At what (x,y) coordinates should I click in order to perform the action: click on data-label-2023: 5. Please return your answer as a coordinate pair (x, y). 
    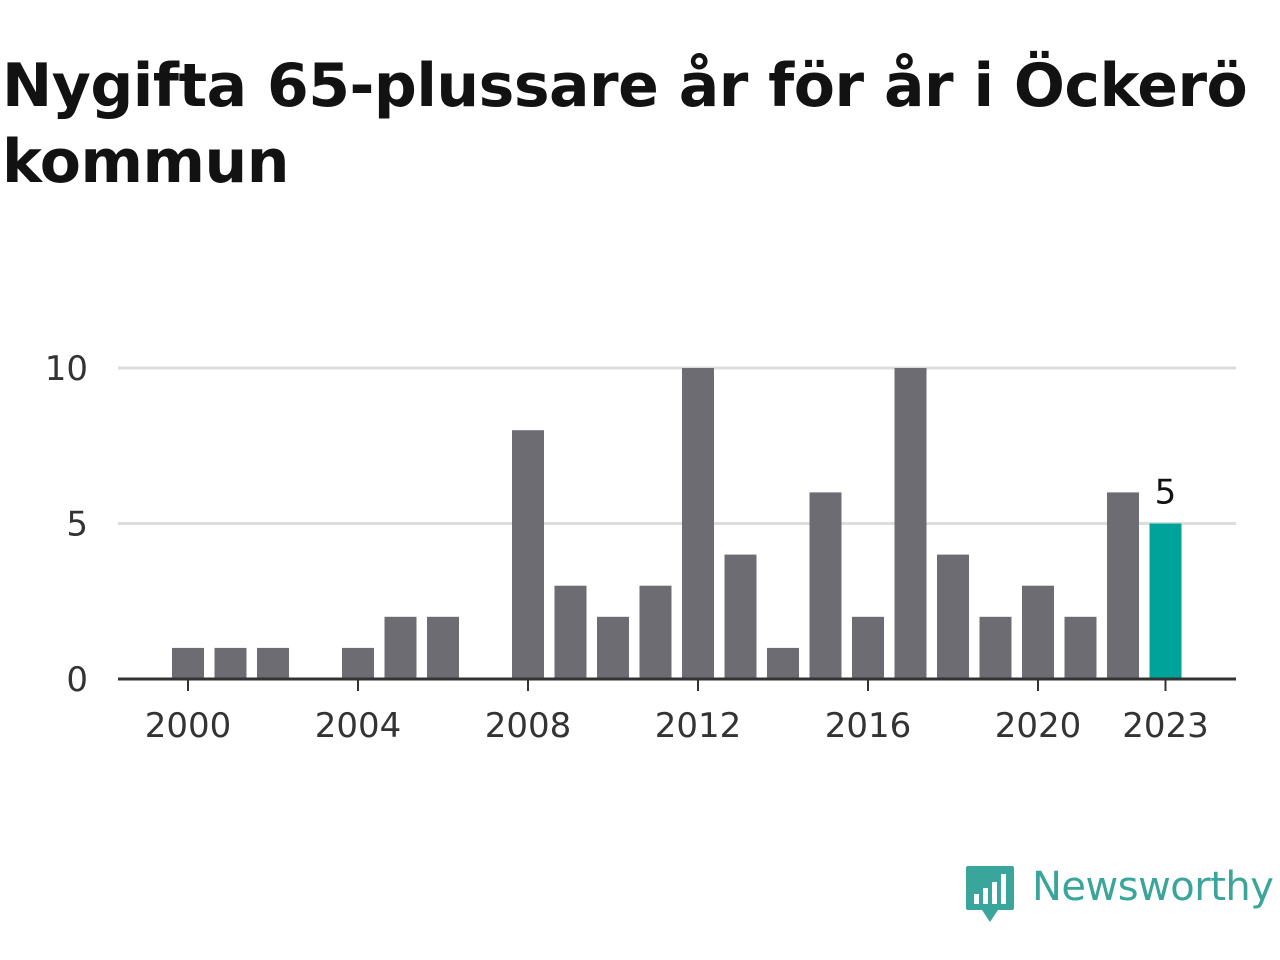
    Looking at the image, I should click on (1166, 493).